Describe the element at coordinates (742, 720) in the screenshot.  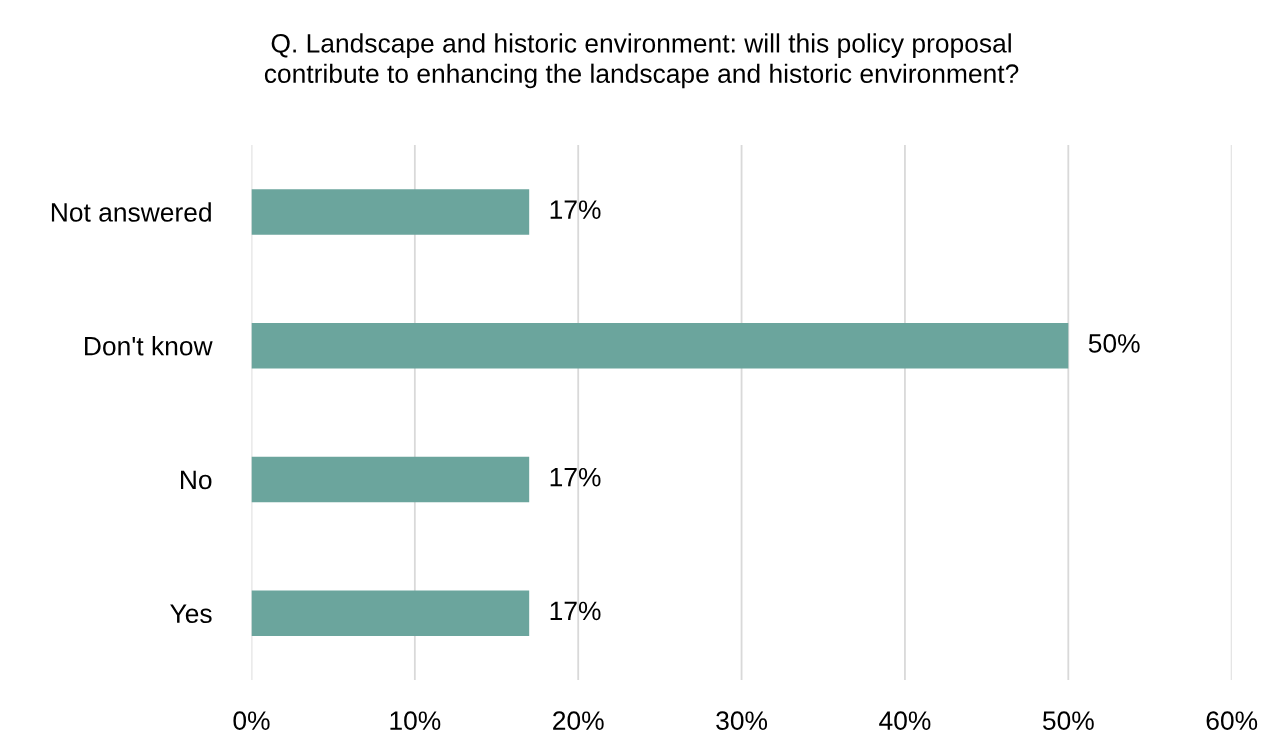
I see `x-tick-label: 30%` at that location.